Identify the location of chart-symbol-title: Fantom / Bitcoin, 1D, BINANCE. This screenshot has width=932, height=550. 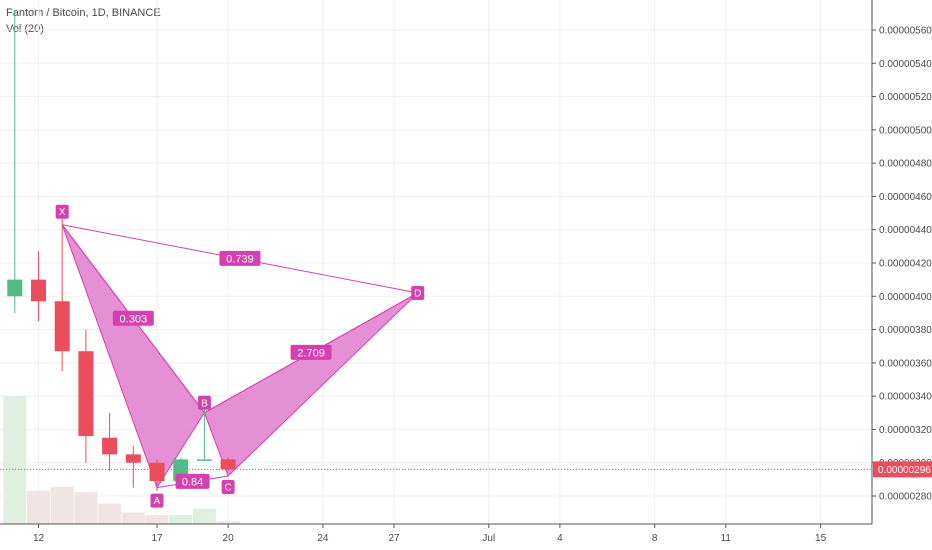
(83, 13).